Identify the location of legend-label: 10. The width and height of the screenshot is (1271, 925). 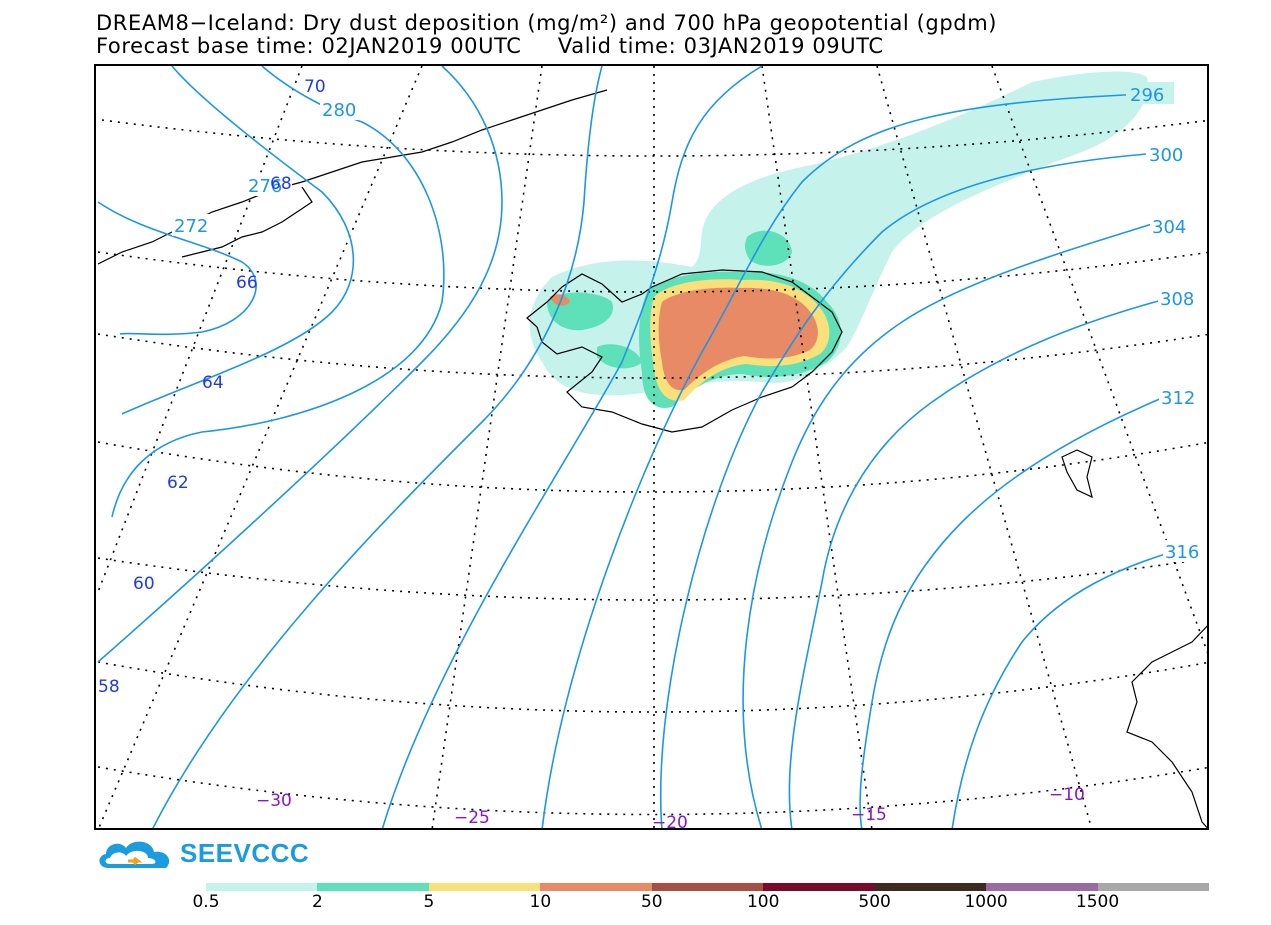
(540, 902).